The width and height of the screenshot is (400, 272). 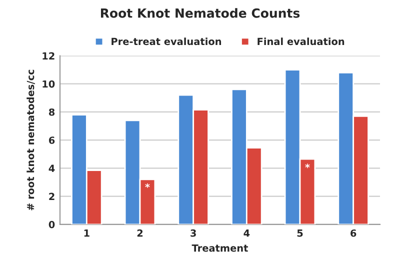 I want to click on x-tick-label: 6, so click(x=353, y=233).